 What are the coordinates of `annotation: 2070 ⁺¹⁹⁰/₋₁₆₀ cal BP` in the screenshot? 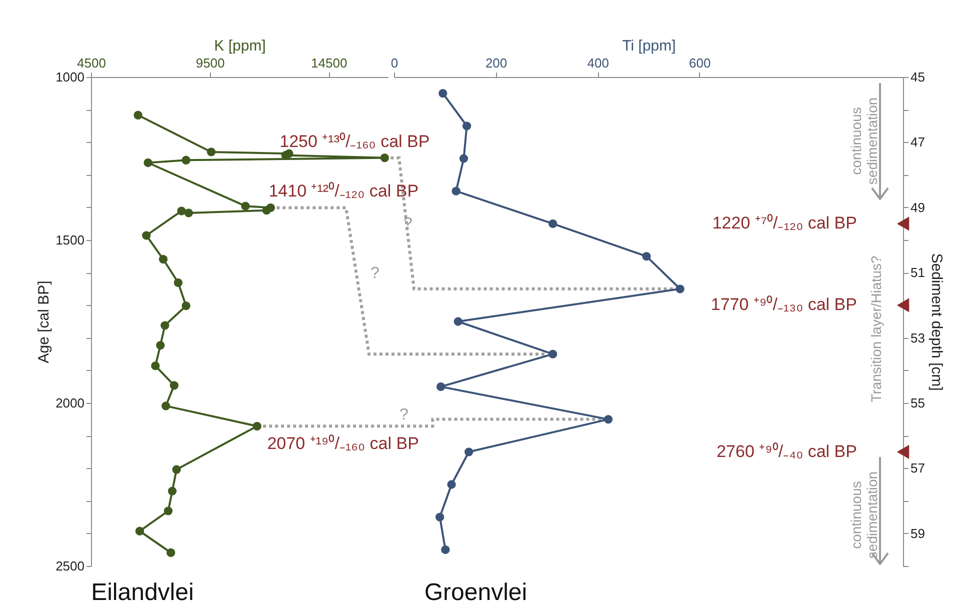 It's located at (343, 444).